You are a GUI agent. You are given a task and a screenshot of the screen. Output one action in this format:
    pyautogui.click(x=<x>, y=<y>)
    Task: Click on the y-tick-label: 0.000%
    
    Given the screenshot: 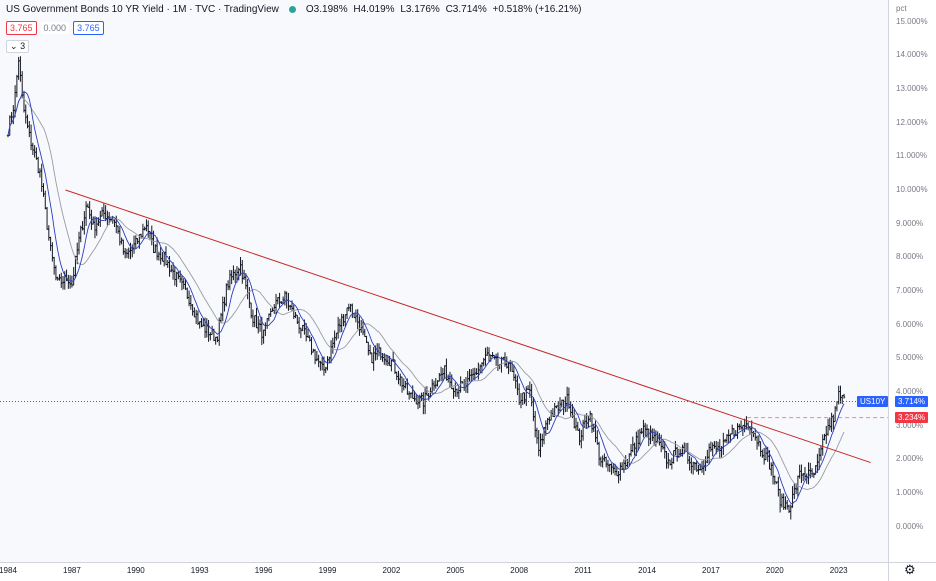 What is the action you would take?
    pyautogui.click(x=910, y=526)
    